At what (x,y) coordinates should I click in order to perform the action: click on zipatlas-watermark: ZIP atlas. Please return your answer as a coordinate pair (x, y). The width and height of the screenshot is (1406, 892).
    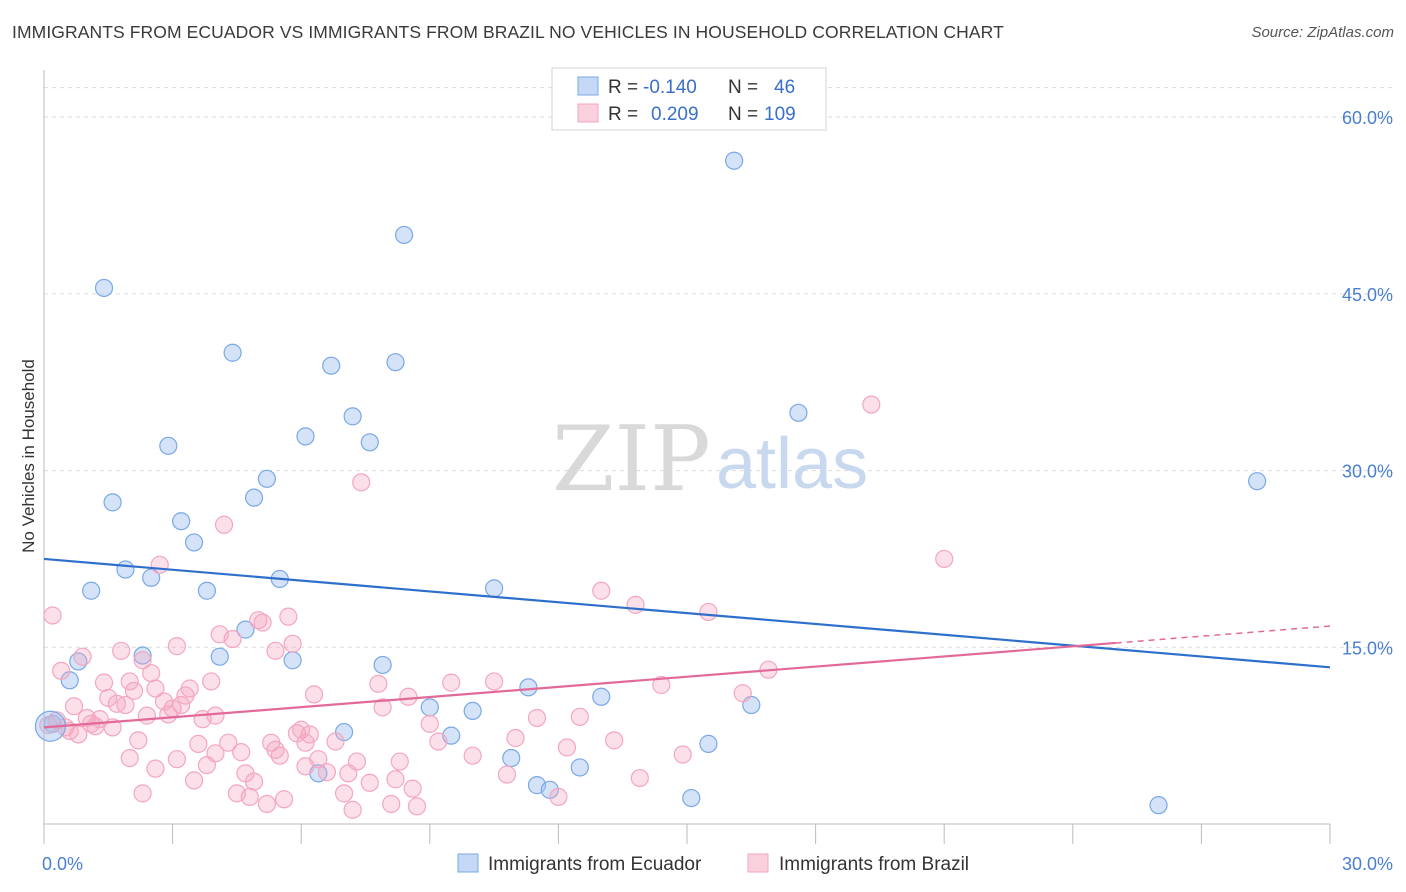
    Looking at the image, I should click on (710, 459).